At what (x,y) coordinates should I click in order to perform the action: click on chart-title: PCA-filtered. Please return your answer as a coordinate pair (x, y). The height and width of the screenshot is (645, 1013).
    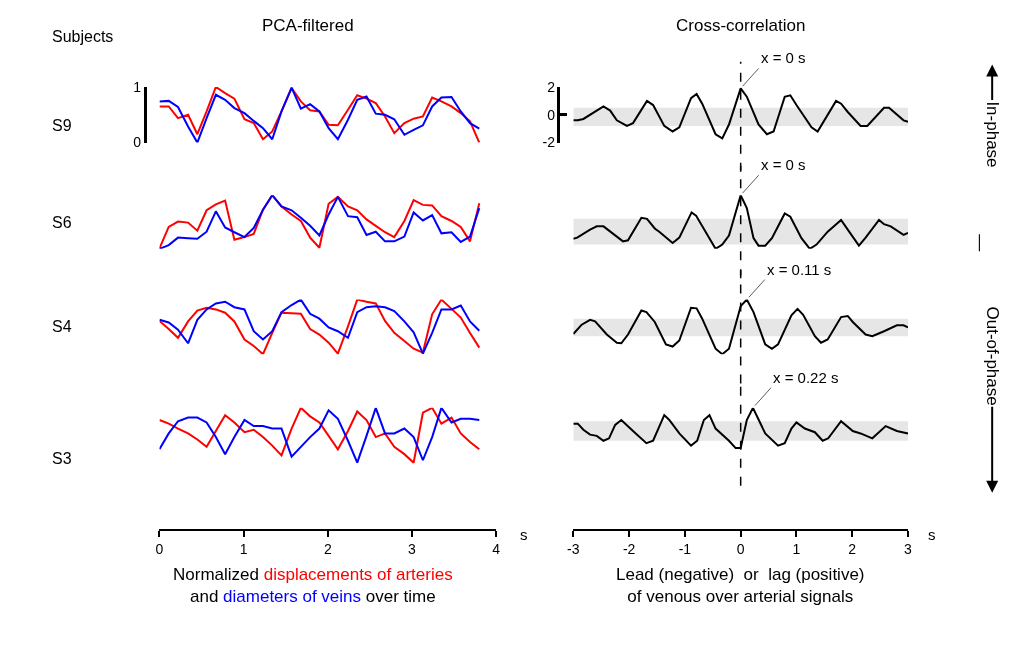
    Looking at the image, I should click on (308, 25).